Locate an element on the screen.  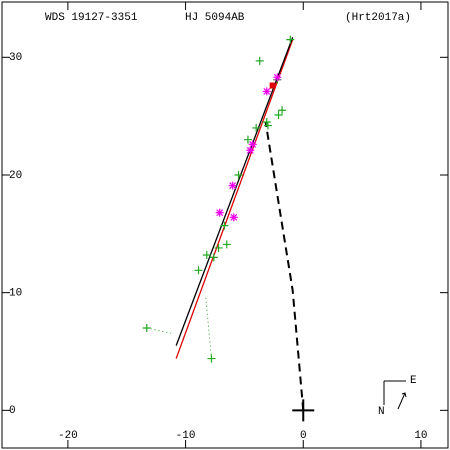
compass-east: E is located at coordinates (413, 381).